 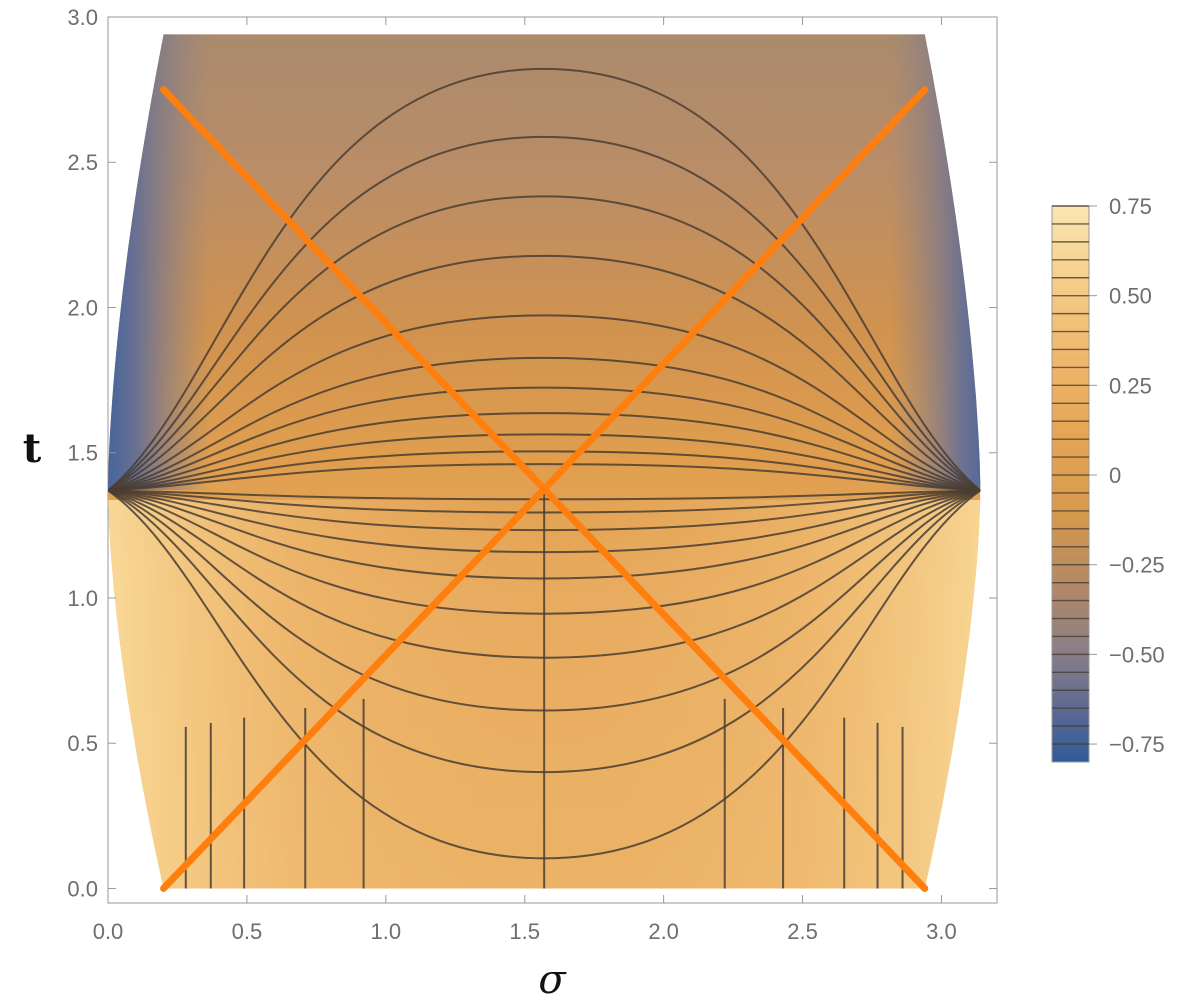 I want to click on x-tick-label: 1.5, so click(x=524, y=931).